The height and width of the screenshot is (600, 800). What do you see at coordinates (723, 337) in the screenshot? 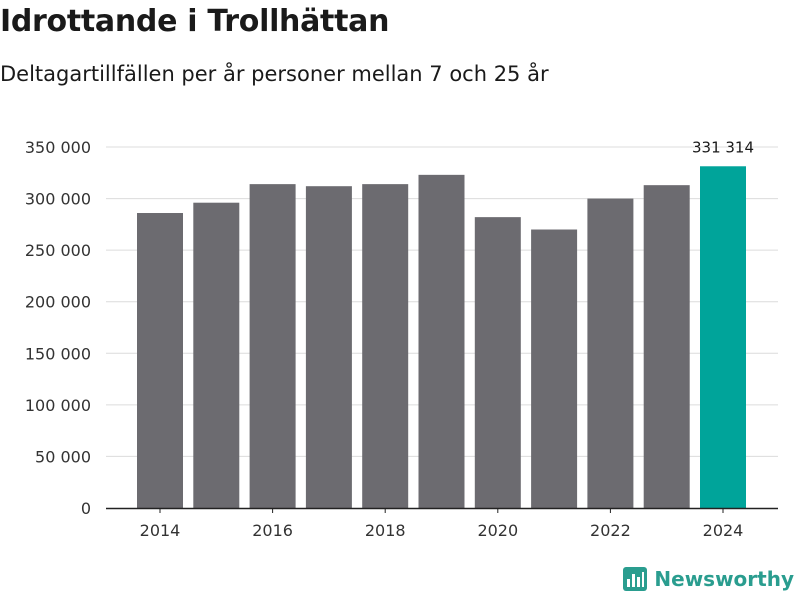
I see `bar-2024` at bounding box center [723, 337].